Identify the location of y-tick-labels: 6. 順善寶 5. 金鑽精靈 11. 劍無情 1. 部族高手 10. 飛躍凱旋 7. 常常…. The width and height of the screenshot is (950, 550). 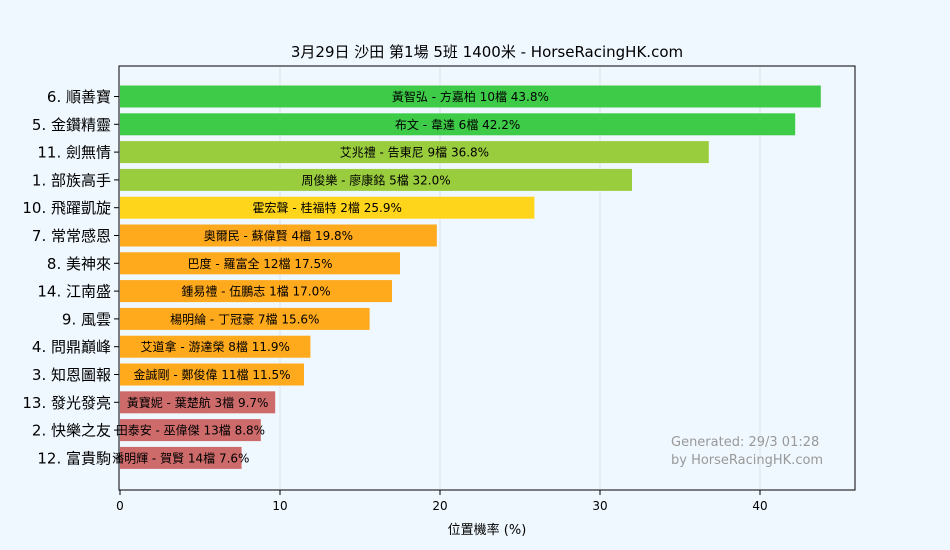
(70, 277).